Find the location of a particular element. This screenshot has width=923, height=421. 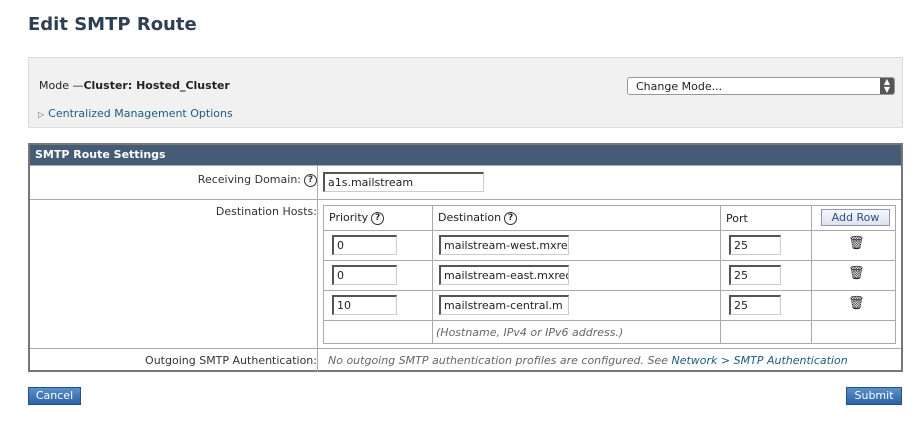

destination-input: mailstream-east.mxrec is located at coordinates (504, 275).